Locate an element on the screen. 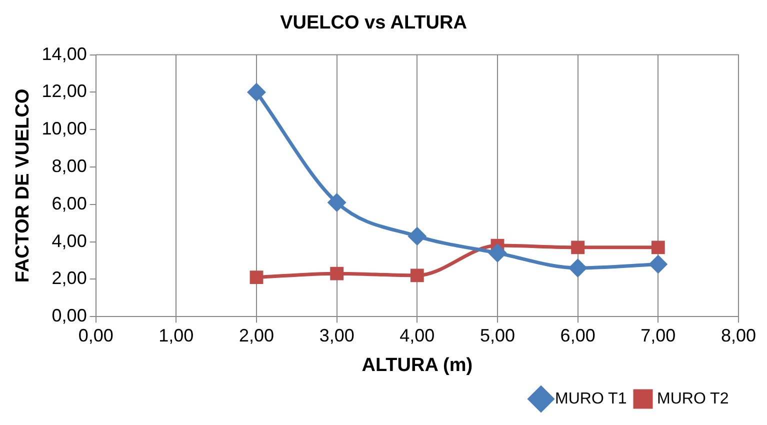  x-tick-label: 1,00 is located at coordinates (176, 335).